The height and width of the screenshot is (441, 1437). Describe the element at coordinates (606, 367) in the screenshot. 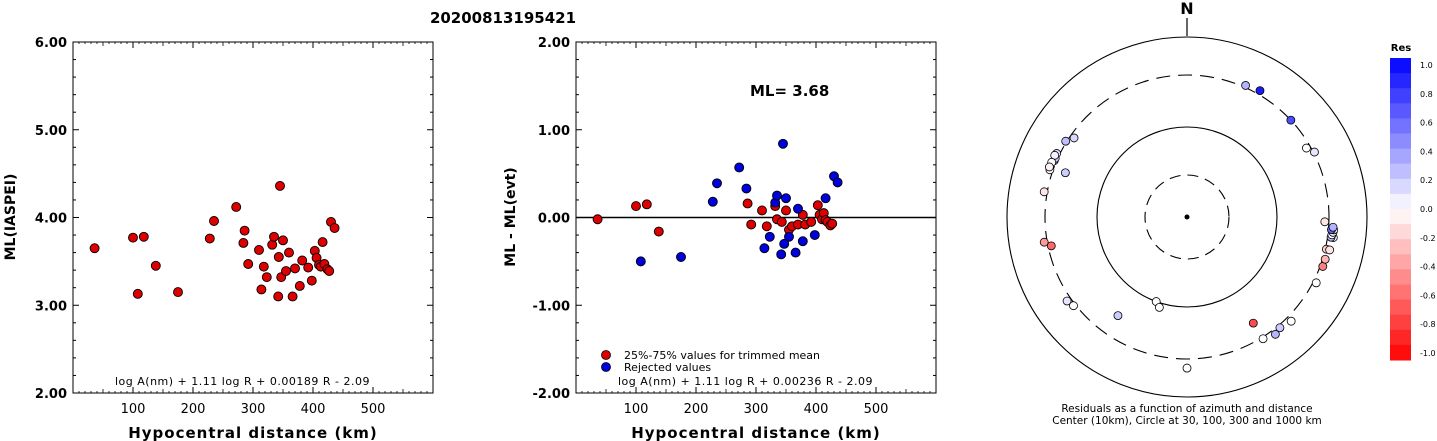

I see `legend-marker-rejected` at that location.